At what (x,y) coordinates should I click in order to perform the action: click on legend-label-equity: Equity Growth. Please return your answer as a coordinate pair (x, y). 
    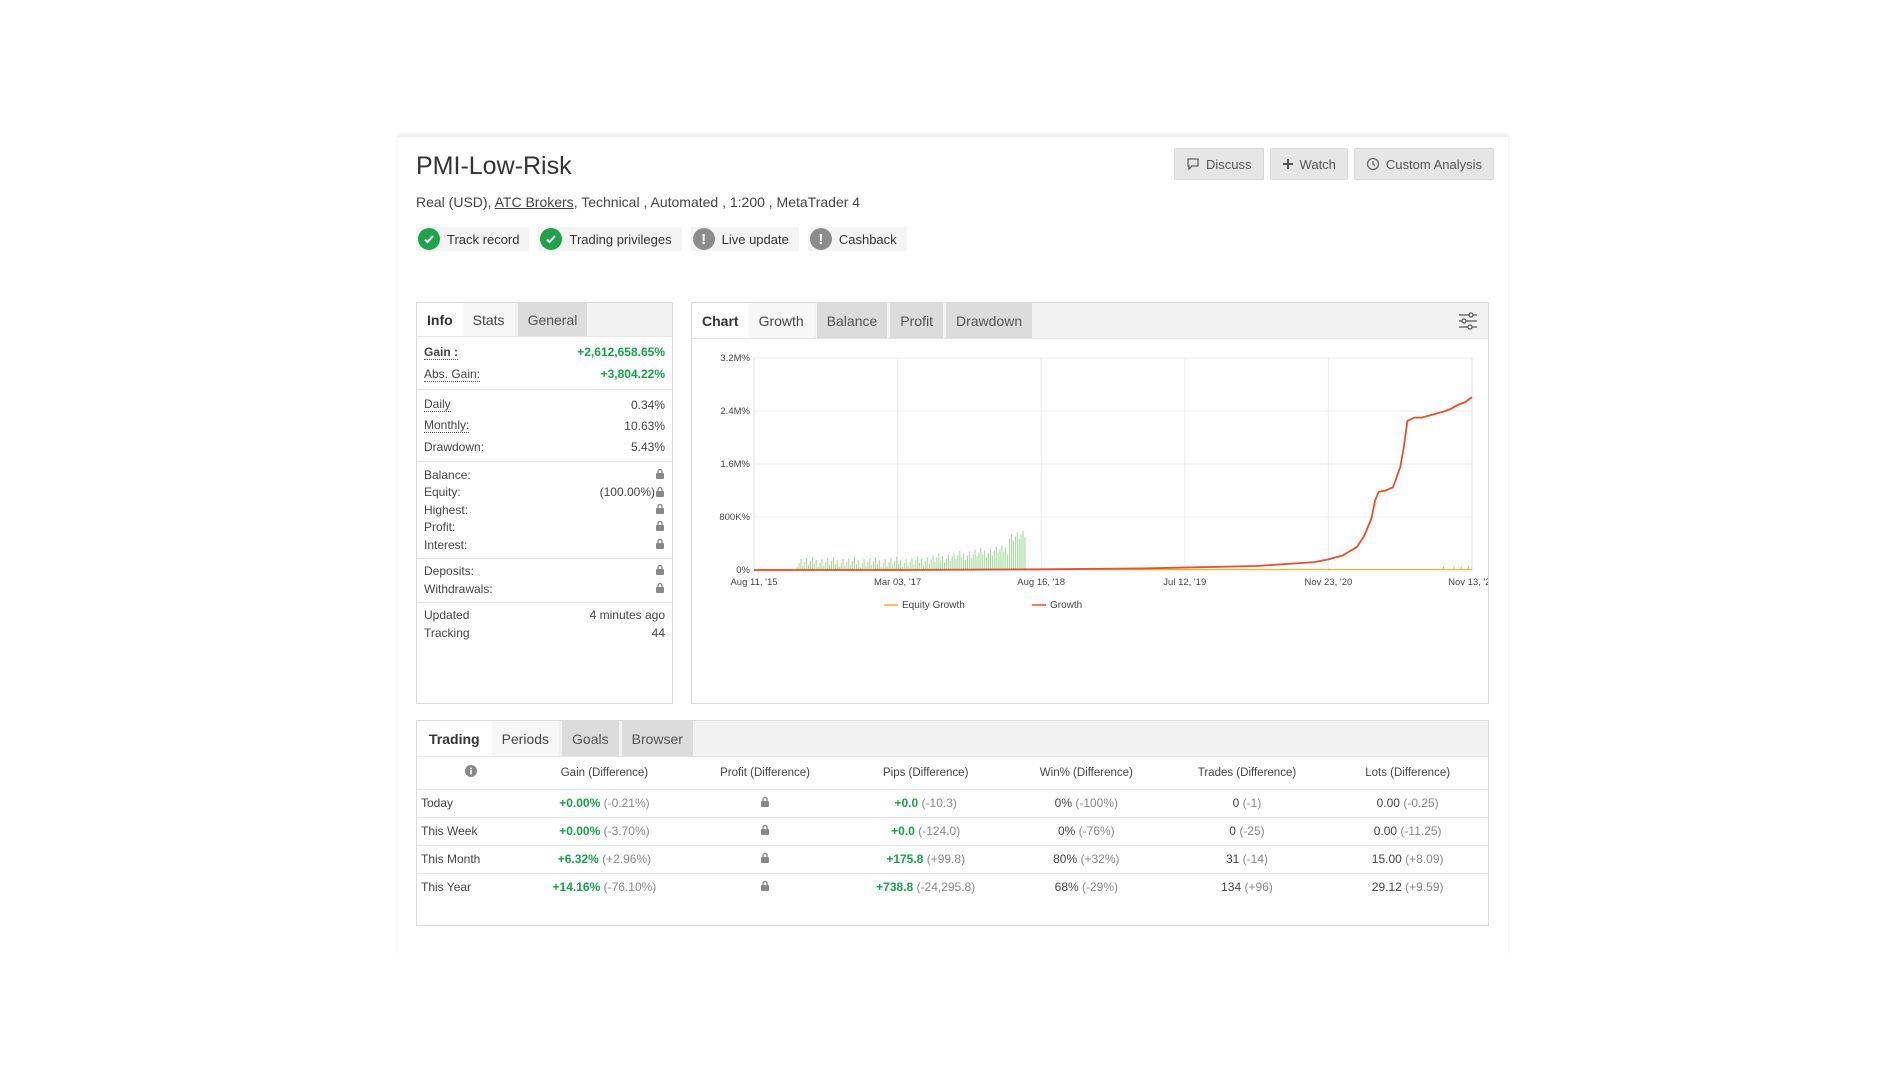
    Looking at the image, I should click on (933, 605).